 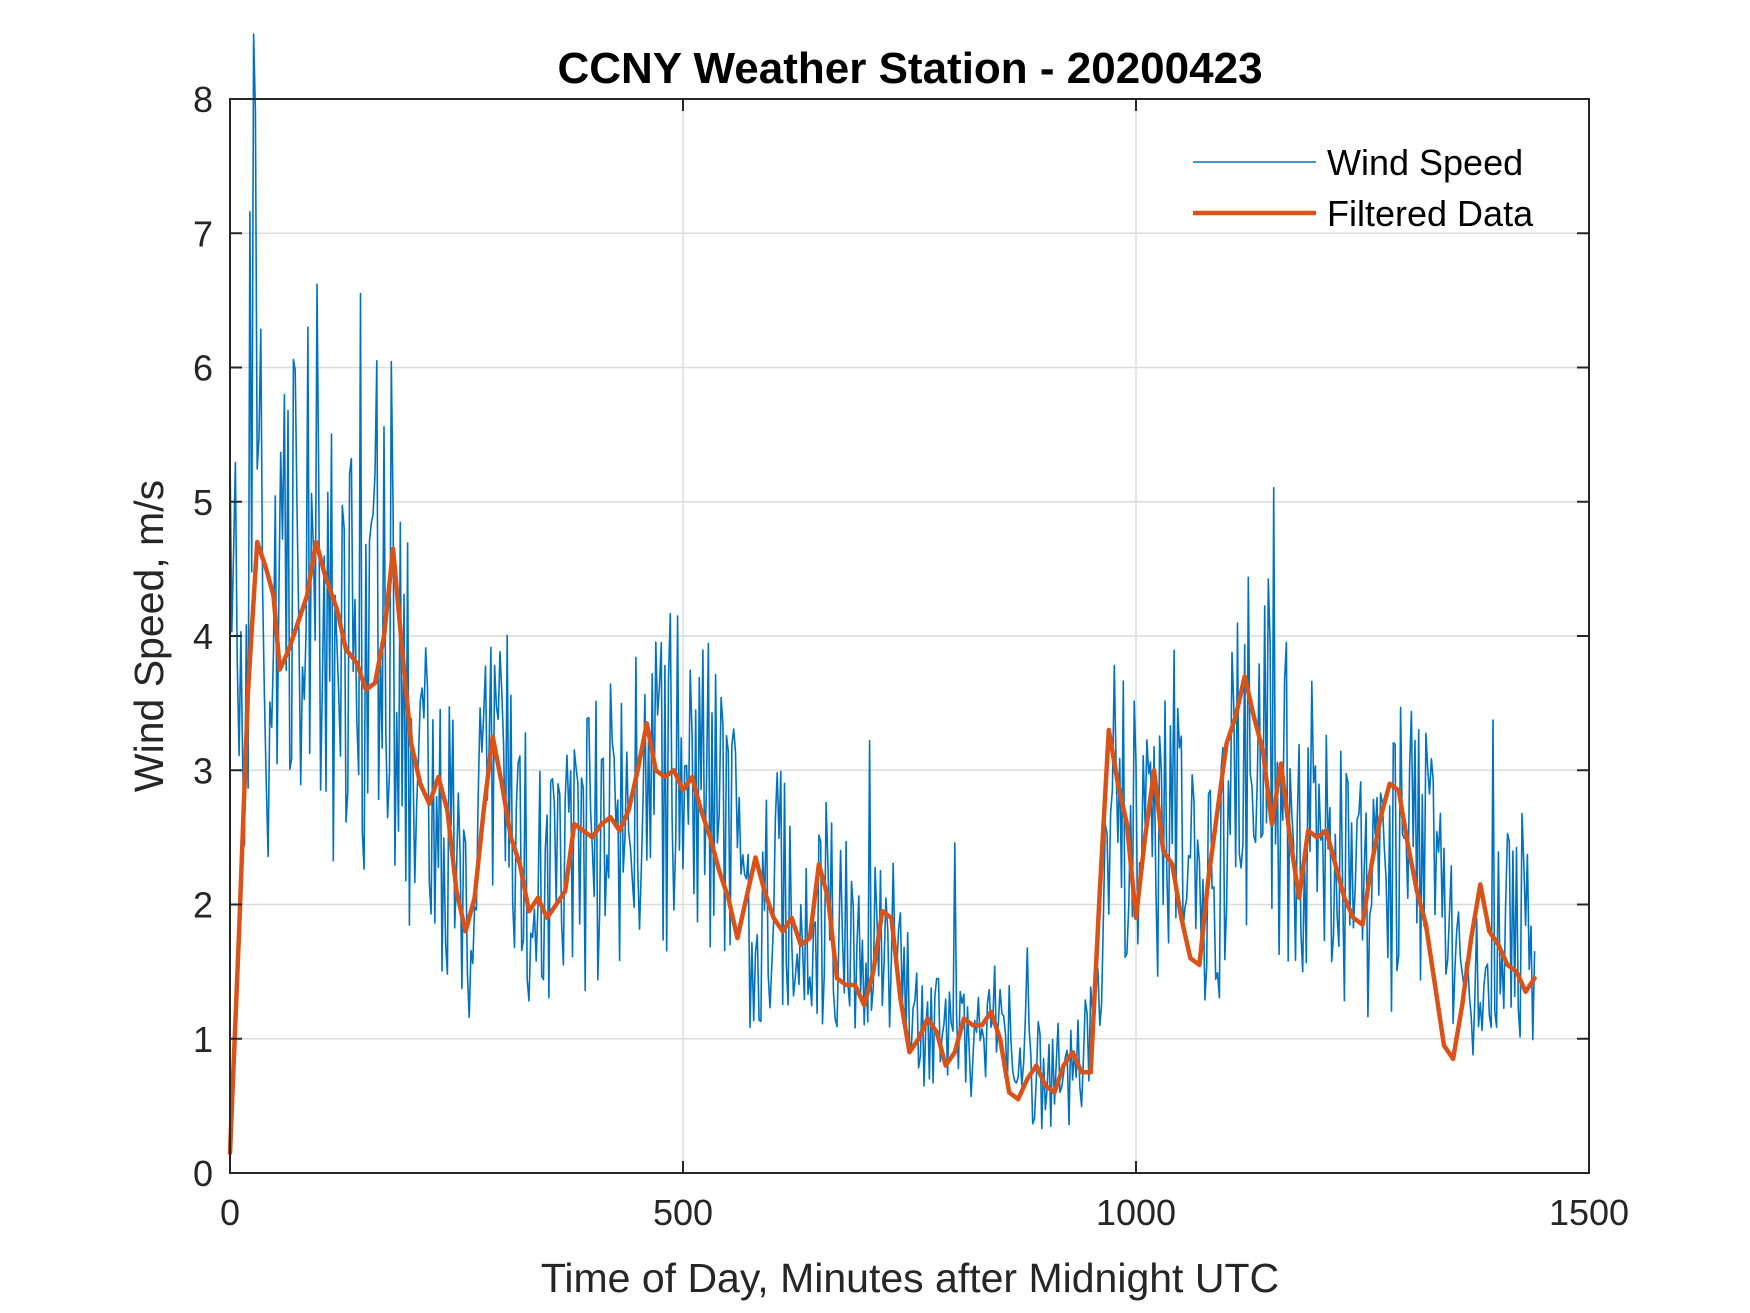 What do you see at coordinates (203, 502) in the screenshot?
I see `y-tick-label: 5` at bounding box center [203, 502].